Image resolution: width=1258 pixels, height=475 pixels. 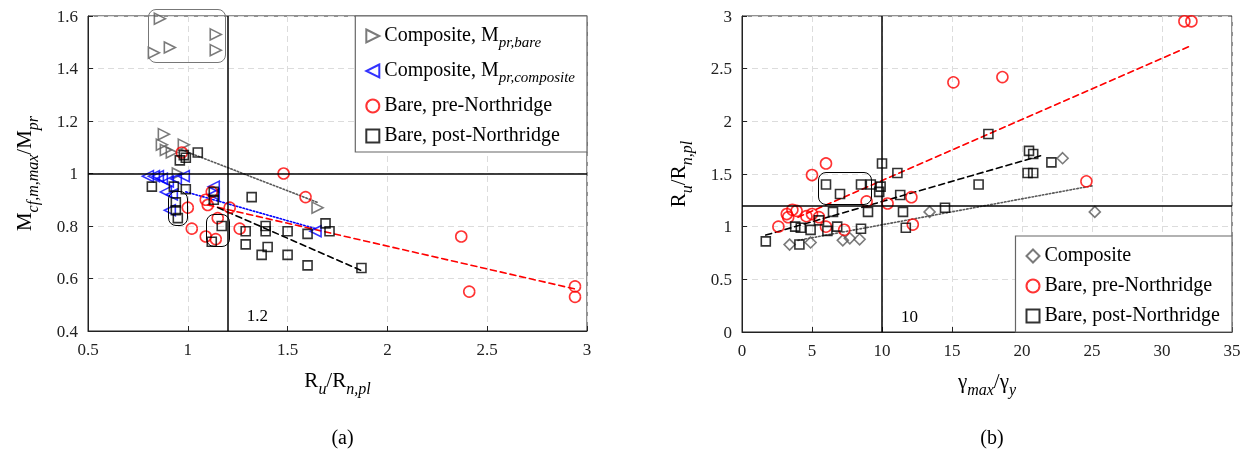 What do you see at coordinates (587, 349) in the screenshot?
I see `x-tick-label: 3` at bounding box center [587, 349].